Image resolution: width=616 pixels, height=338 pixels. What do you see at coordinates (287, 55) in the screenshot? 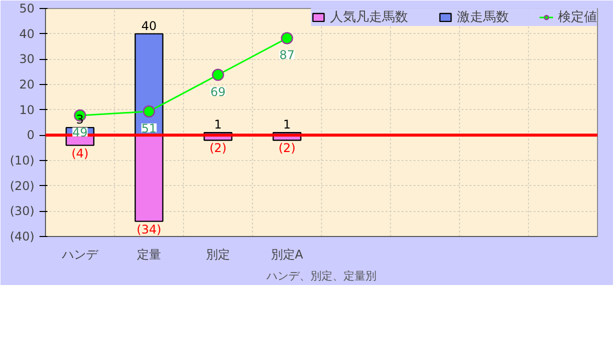
I see `data-label: 87` at bounding box center [287, 55].